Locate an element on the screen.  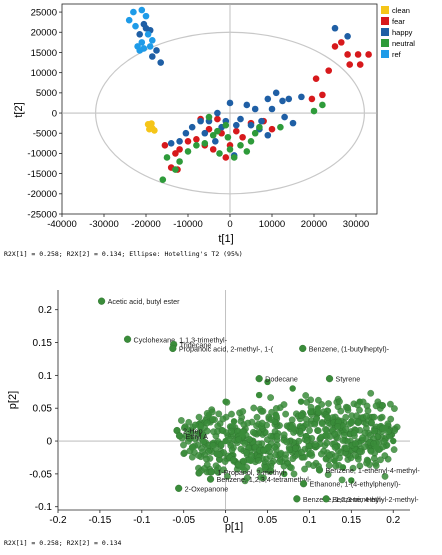
loadings-x-tick-label: 0.2 is located at coordinates (393, 520).